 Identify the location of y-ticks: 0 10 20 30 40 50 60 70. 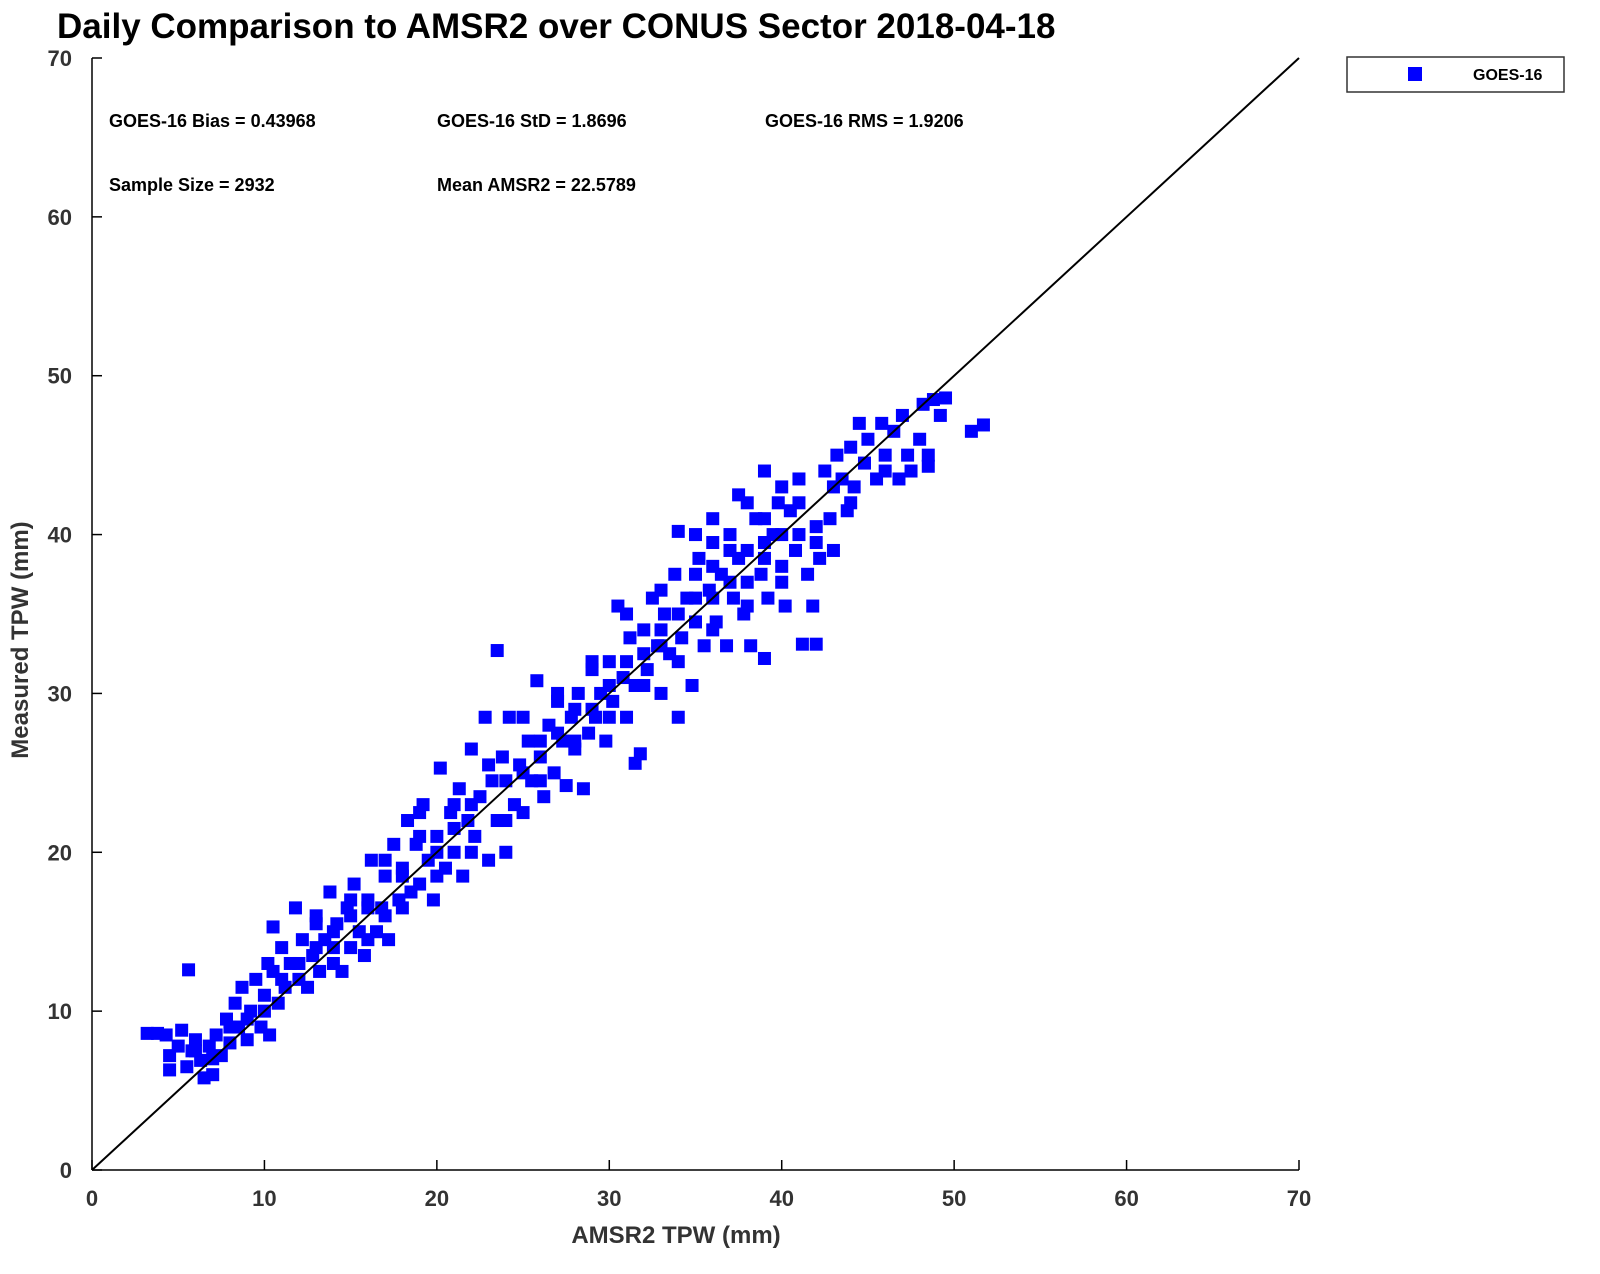
(75, 614).